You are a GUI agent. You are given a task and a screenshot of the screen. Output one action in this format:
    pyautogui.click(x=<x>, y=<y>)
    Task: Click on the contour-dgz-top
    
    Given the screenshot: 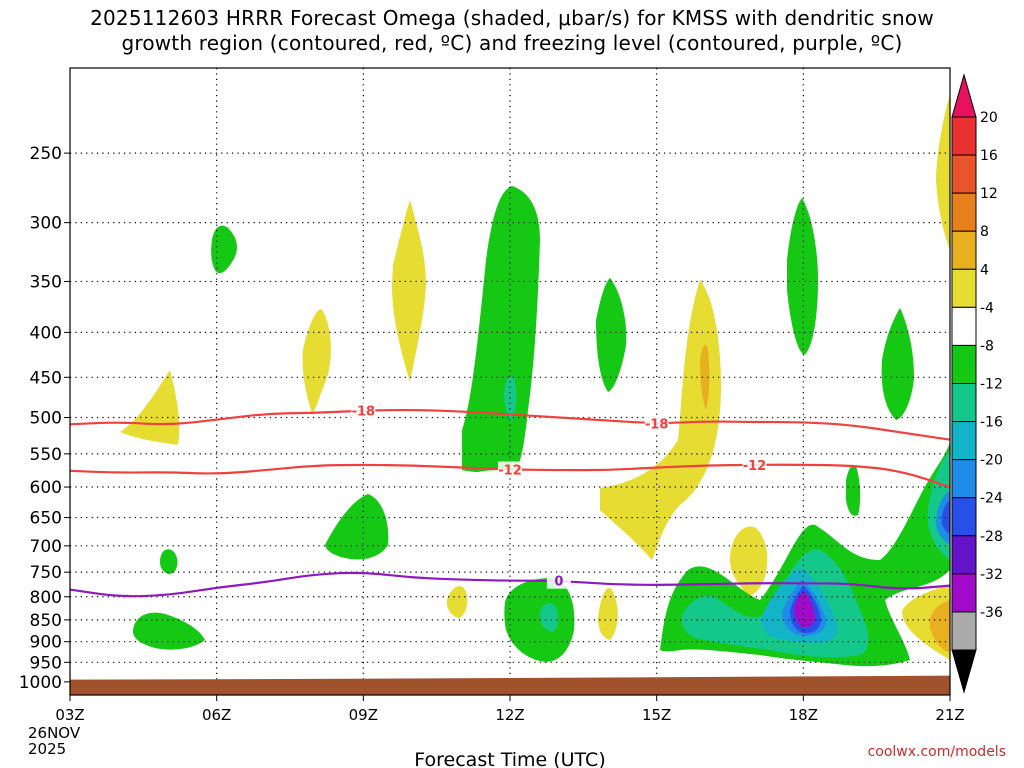 What is the action you would take?
    pyautogui.click(x=510, y=424)
    